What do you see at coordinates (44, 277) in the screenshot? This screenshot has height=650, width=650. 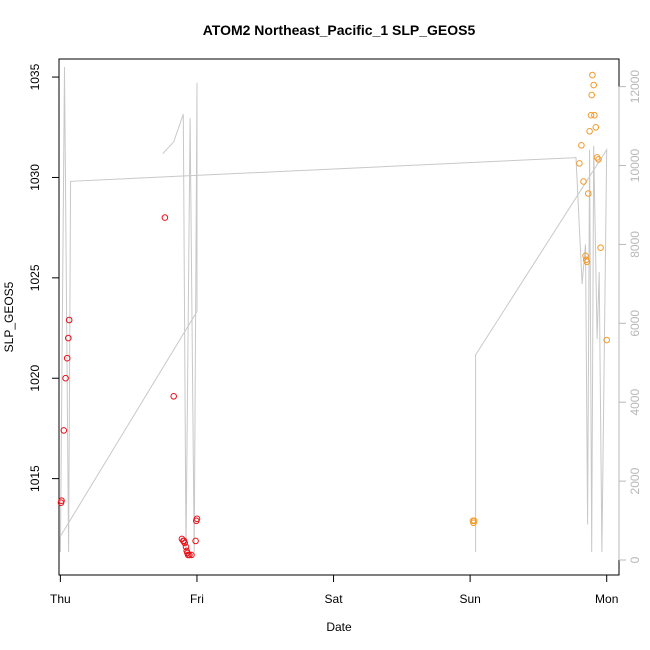 I see `y-axis-left: 1015 1020 1025 1030 1035` at bounding box center [44, 277].